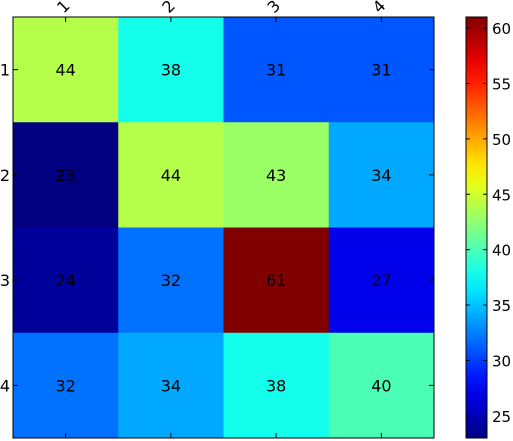 This screenshot has height=441, width=513. Describe the element at coordinates (501, 251) in the screenshot. I see `colorbar-tick-label: 40` at that location.